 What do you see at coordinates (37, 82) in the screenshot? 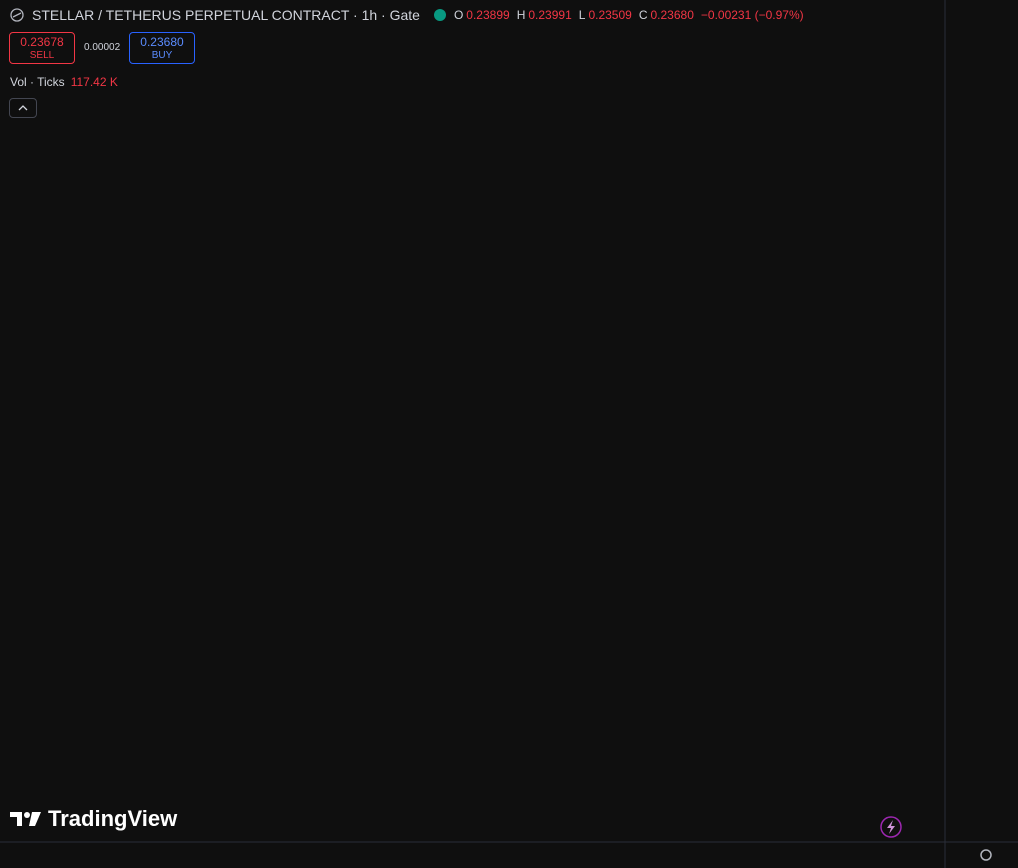
I see `volume-name: Vol · Ticks` at bounding box center [37, 82].